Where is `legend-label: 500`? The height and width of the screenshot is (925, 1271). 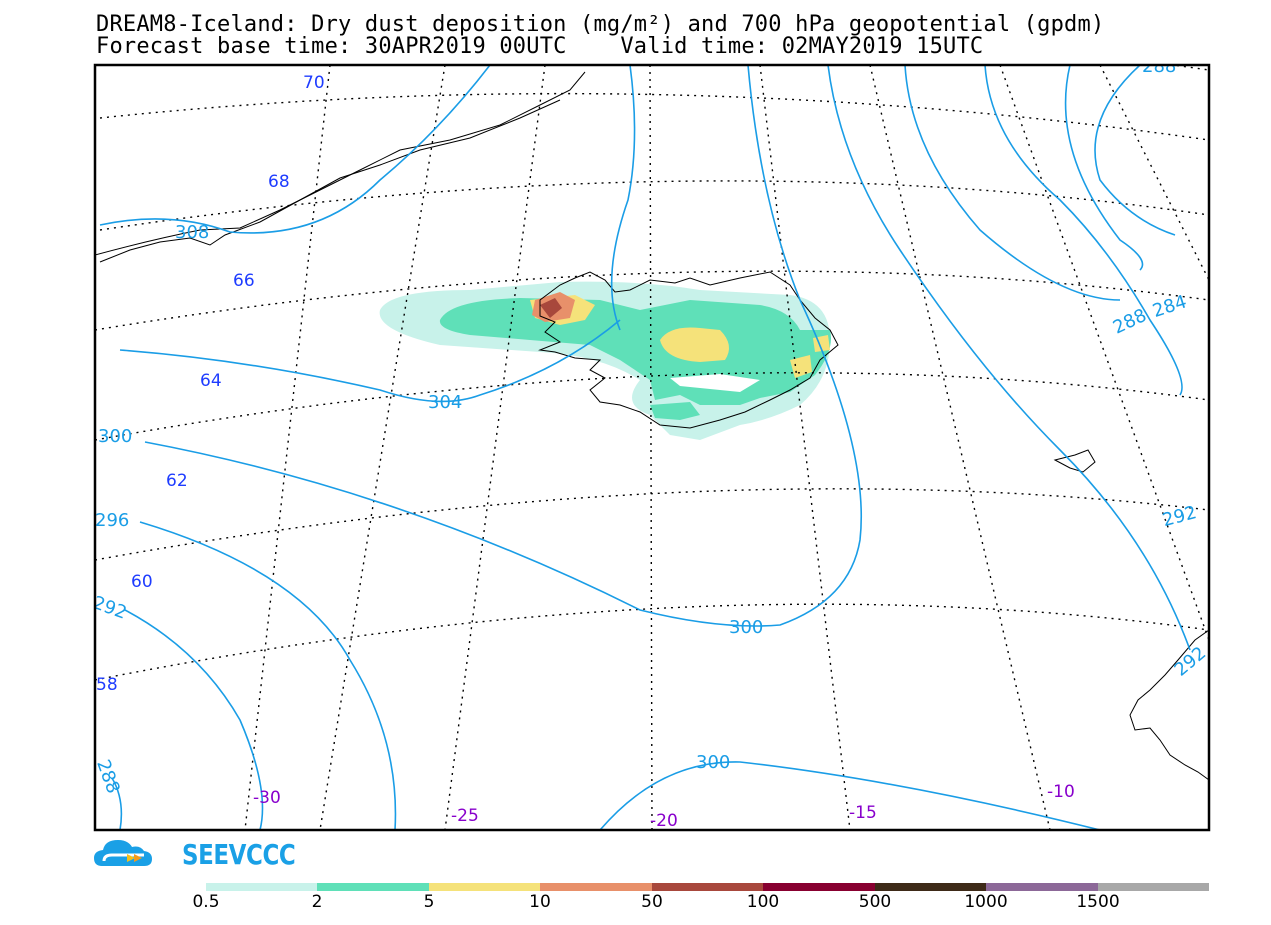
legend-label: 500 is located at coordinates (875, 902).